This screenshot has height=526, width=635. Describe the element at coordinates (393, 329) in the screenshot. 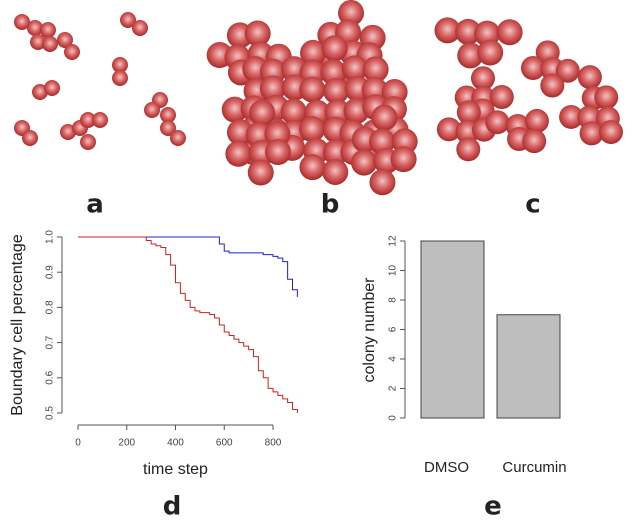

I see `y-tick-label: 6` at that location.